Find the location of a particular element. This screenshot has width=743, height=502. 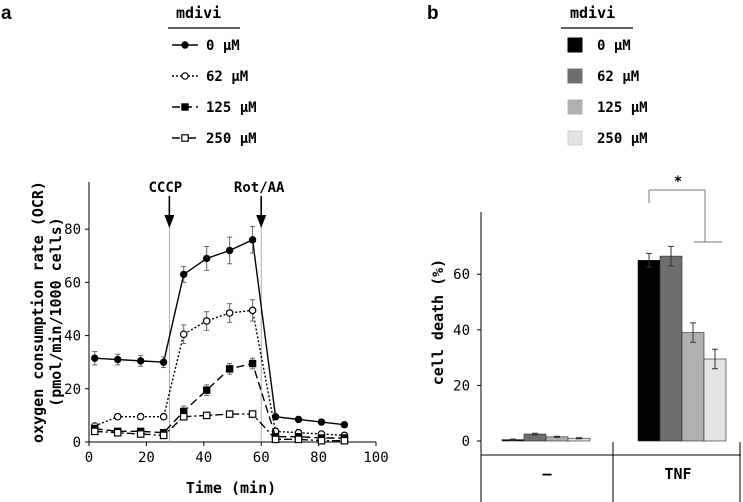

y-axis-title-units: (pmol/min/1000 cells) is located at coordinates (56, 312).